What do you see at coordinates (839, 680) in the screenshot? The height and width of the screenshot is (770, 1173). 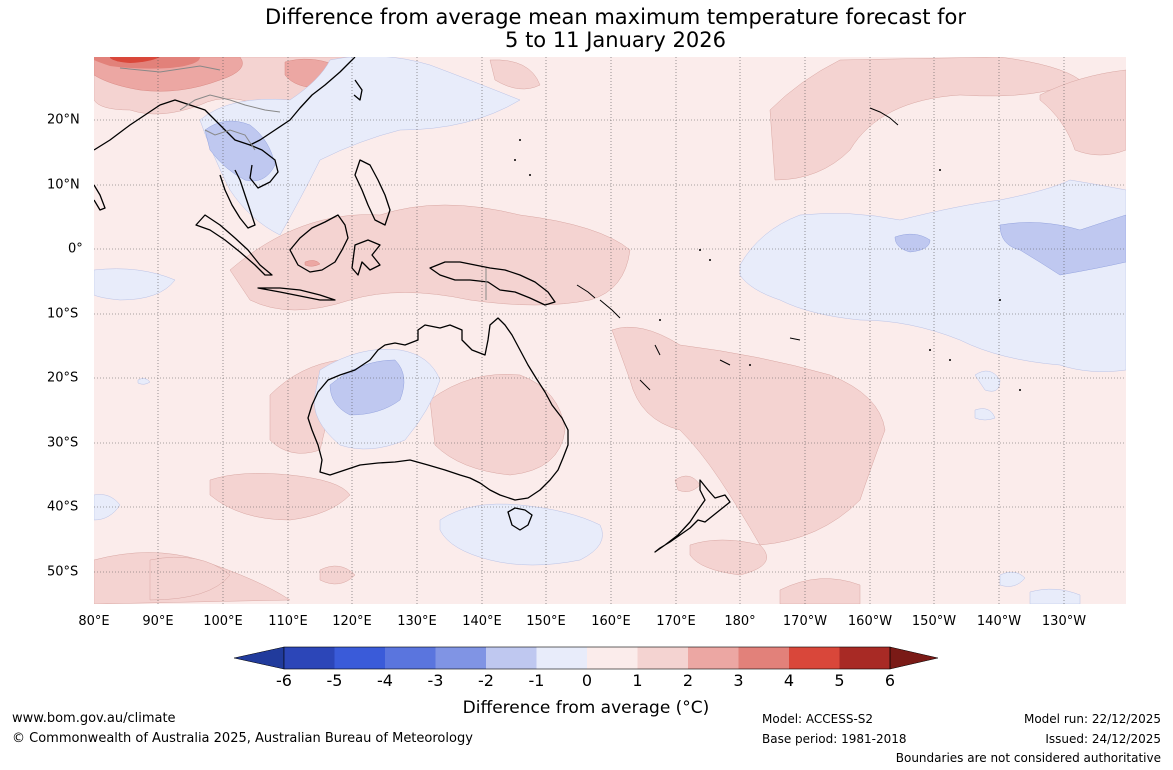 I see `colorbar-tick-label: 5` at bounding box center [839, 680].